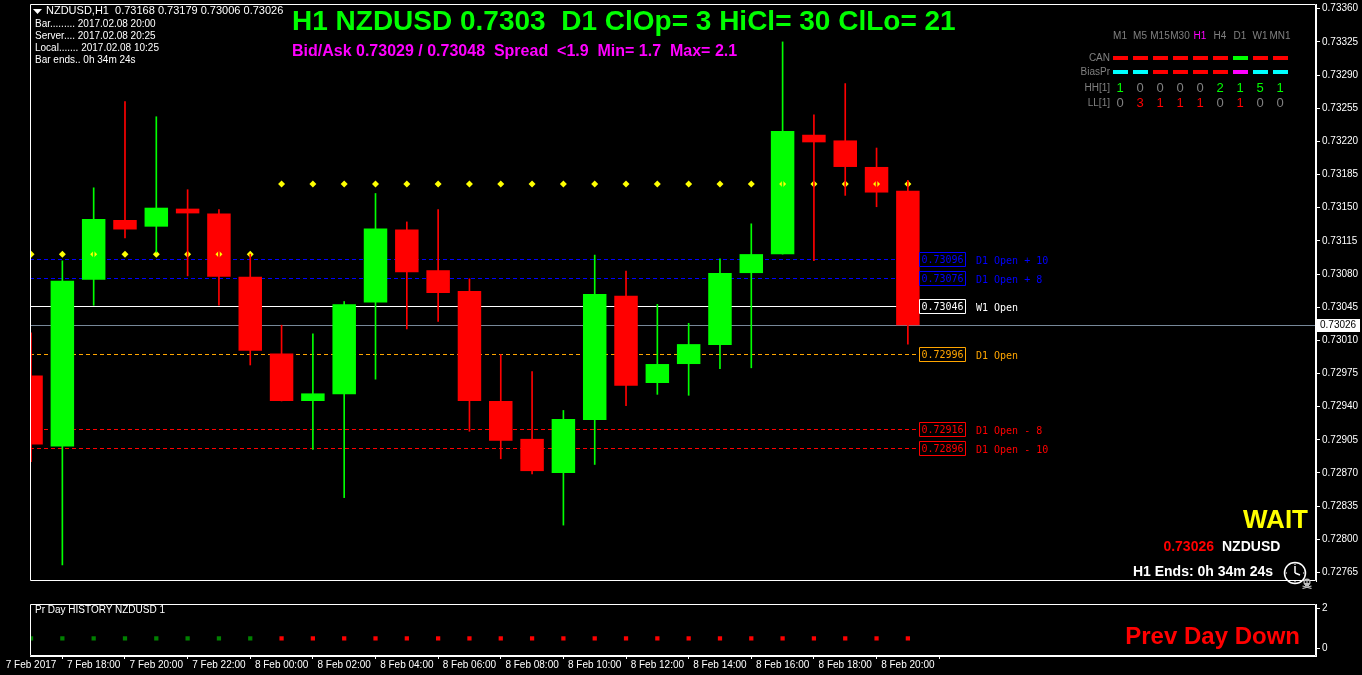 This screenshot has height=675, width=1362. I want to click on annotation: HH[1], so click(1097, 87).